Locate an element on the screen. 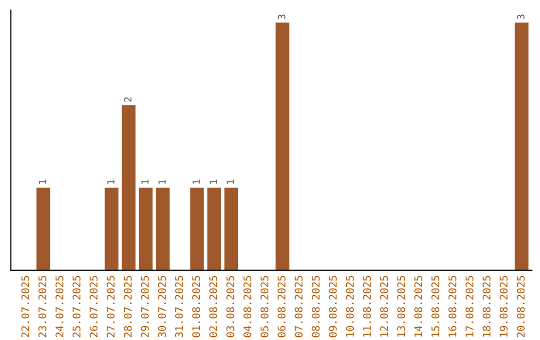 The image size is (540, 340). data-label: 2 is located at coordinates (128, 99).